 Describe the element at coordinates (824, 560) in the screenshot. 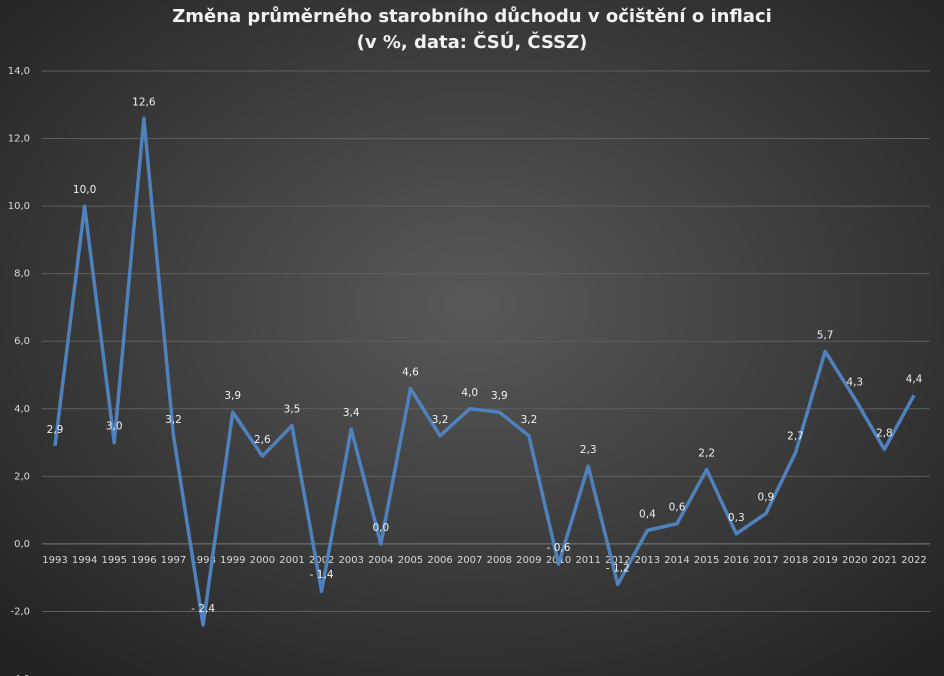

I see `x-tick-label: 2019` at that location.